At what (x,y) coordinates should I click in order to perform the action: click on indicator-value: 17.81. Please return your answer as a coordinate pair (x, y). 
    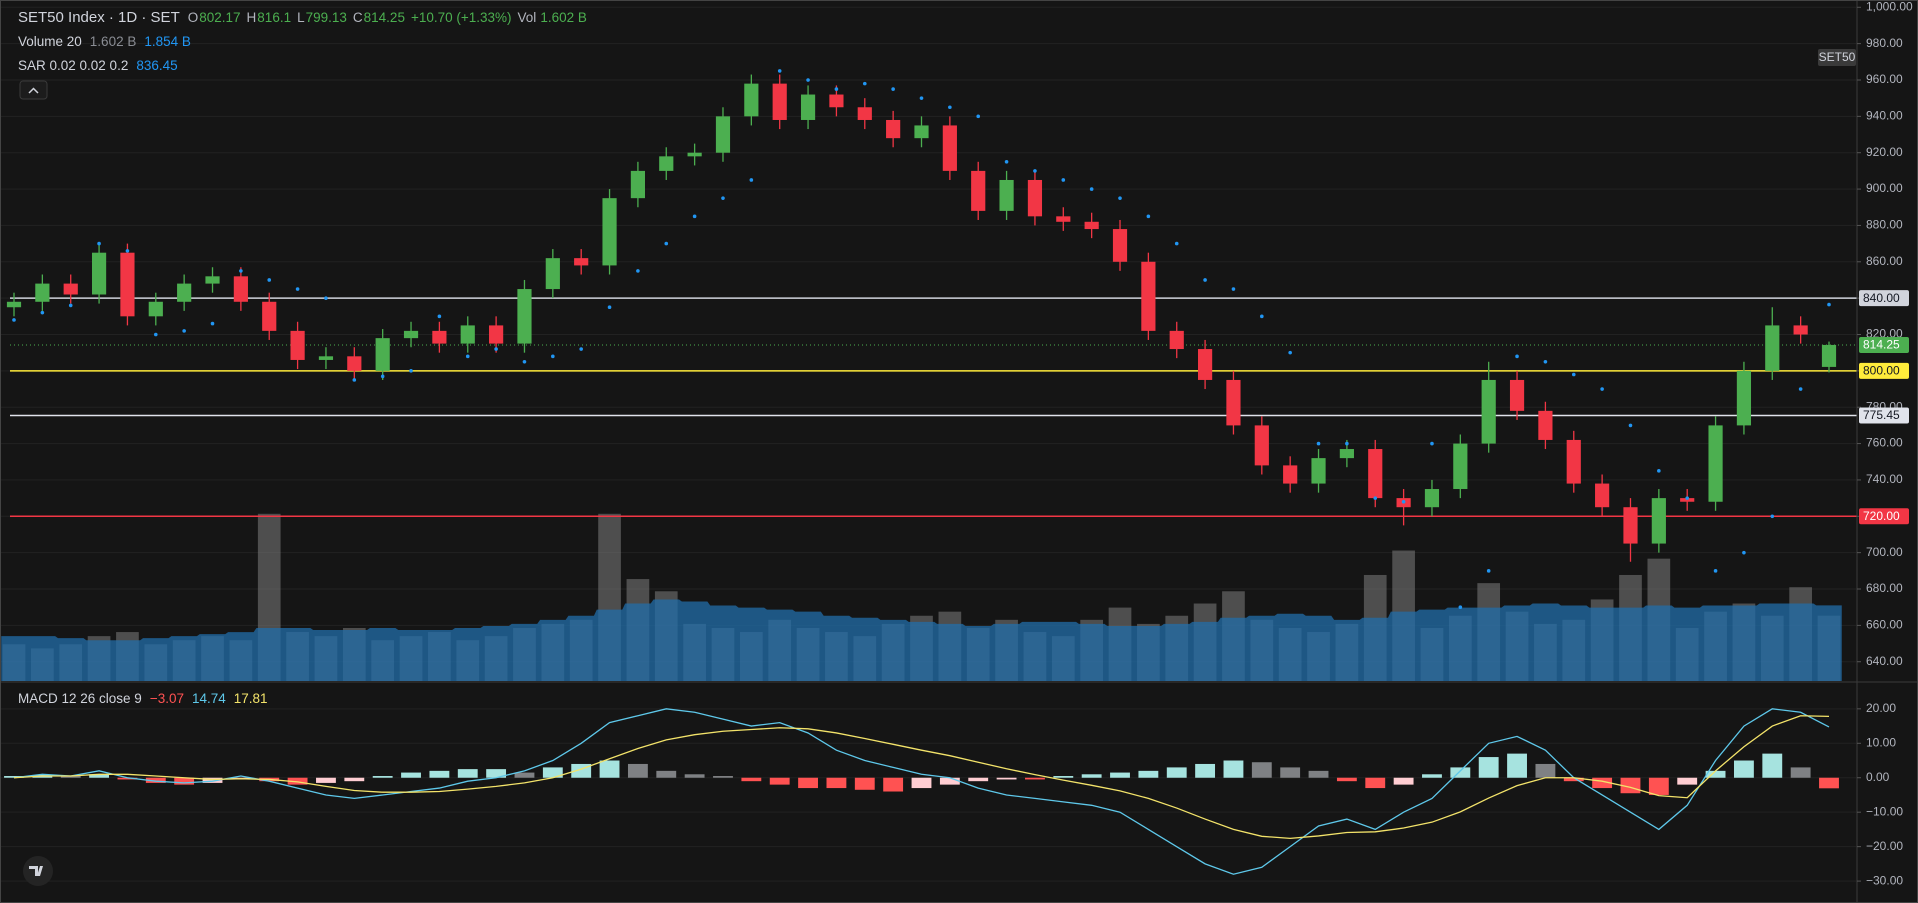
    Looking at the image, I should click on (250, 698).